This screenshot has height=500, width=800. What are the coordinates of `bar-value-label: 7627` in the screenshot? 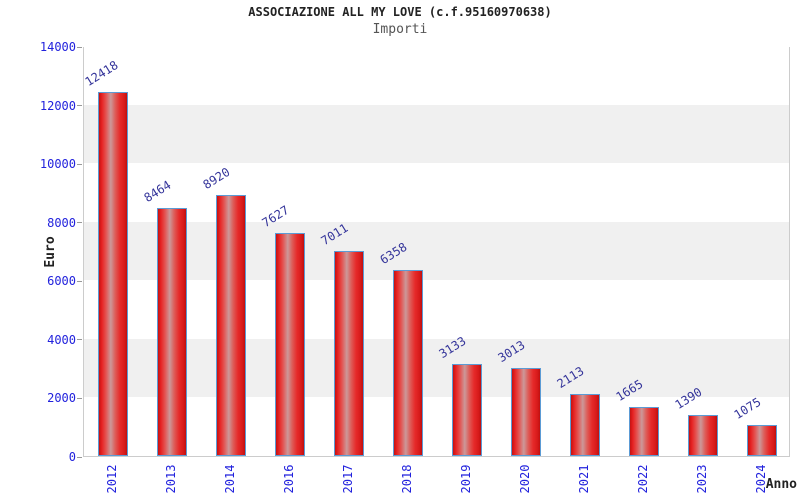 It's located at (278, 215).